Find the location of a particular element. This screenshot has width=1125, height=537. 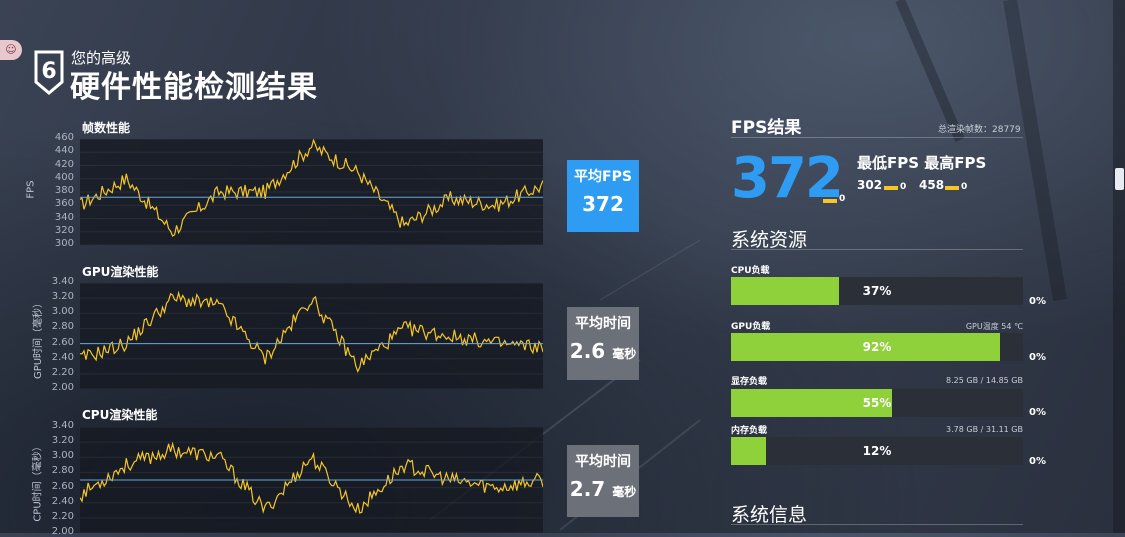

fps-average-box: 平均FPS 372 is located at coordinates (603, 196).